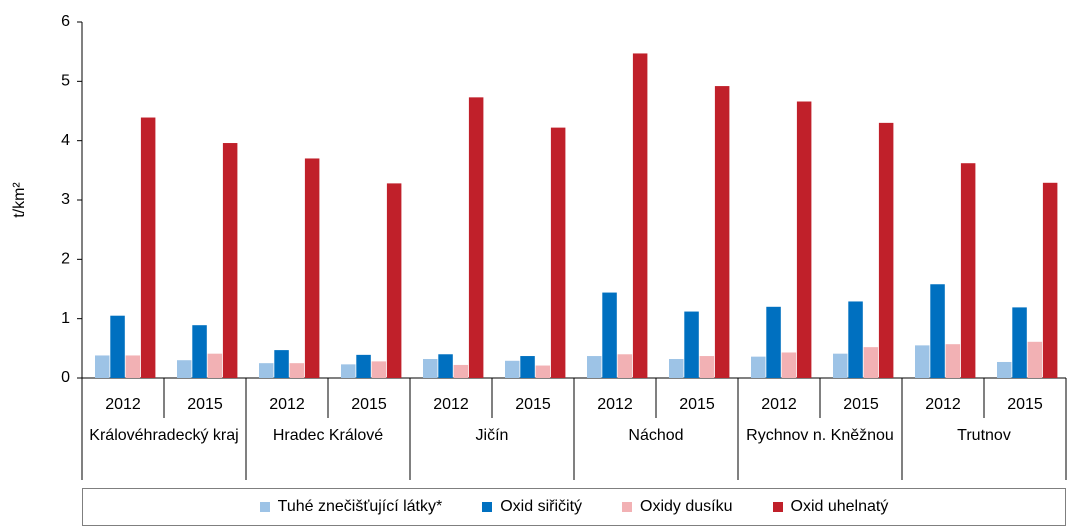 This screenshot has width=1073, height=529. I want to click on y-tick-label: 3, so click(65, 199).